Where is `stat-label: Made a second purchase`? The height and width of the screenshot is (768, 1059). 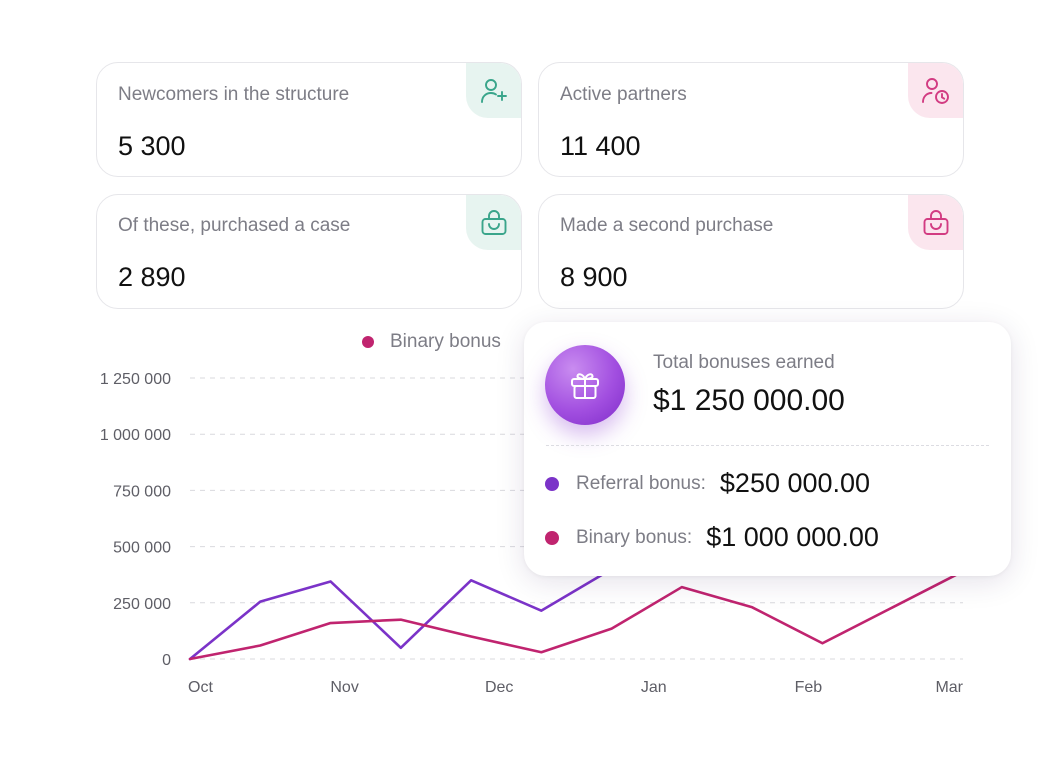 stat-label: Made a second purchase is located at coordinates (667, 225).